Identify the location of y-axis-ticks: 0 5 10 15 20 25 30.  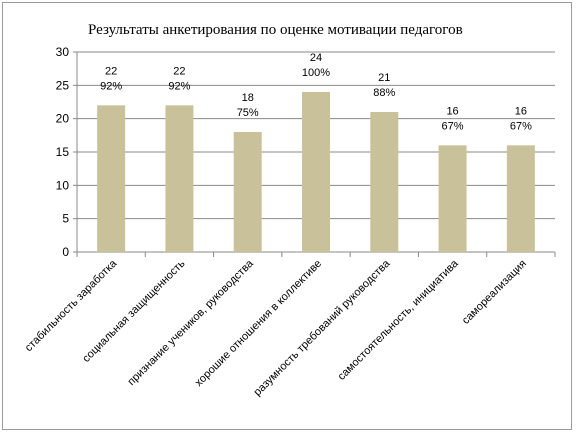
(63, 152).